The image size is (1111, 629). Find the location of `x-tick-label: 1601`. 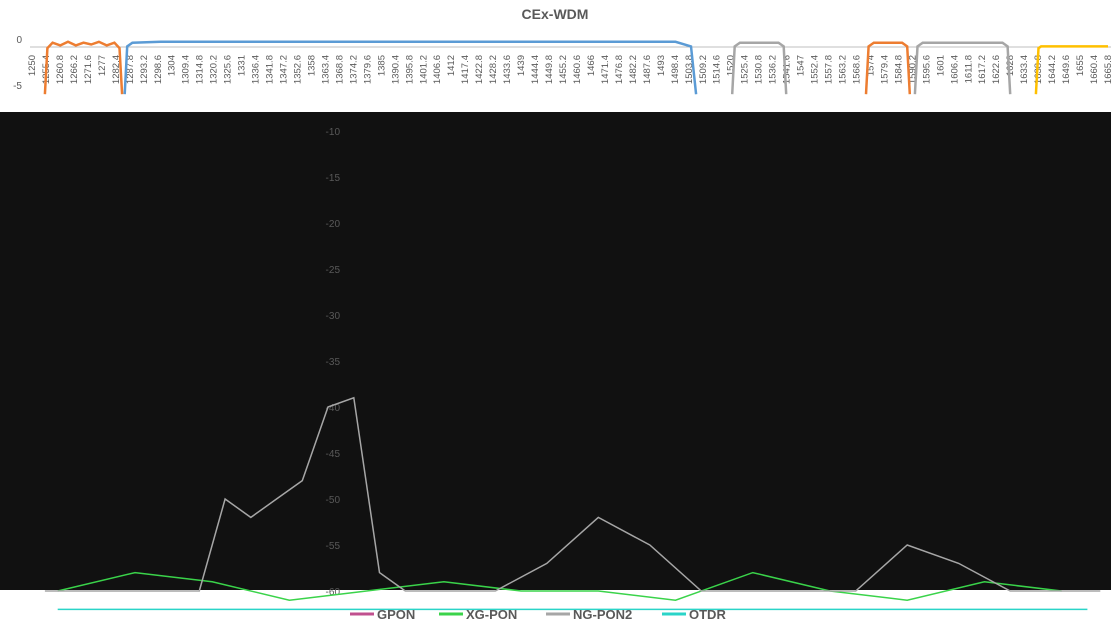

x-tick-label: 1601 is located at coordinates (940, 65).